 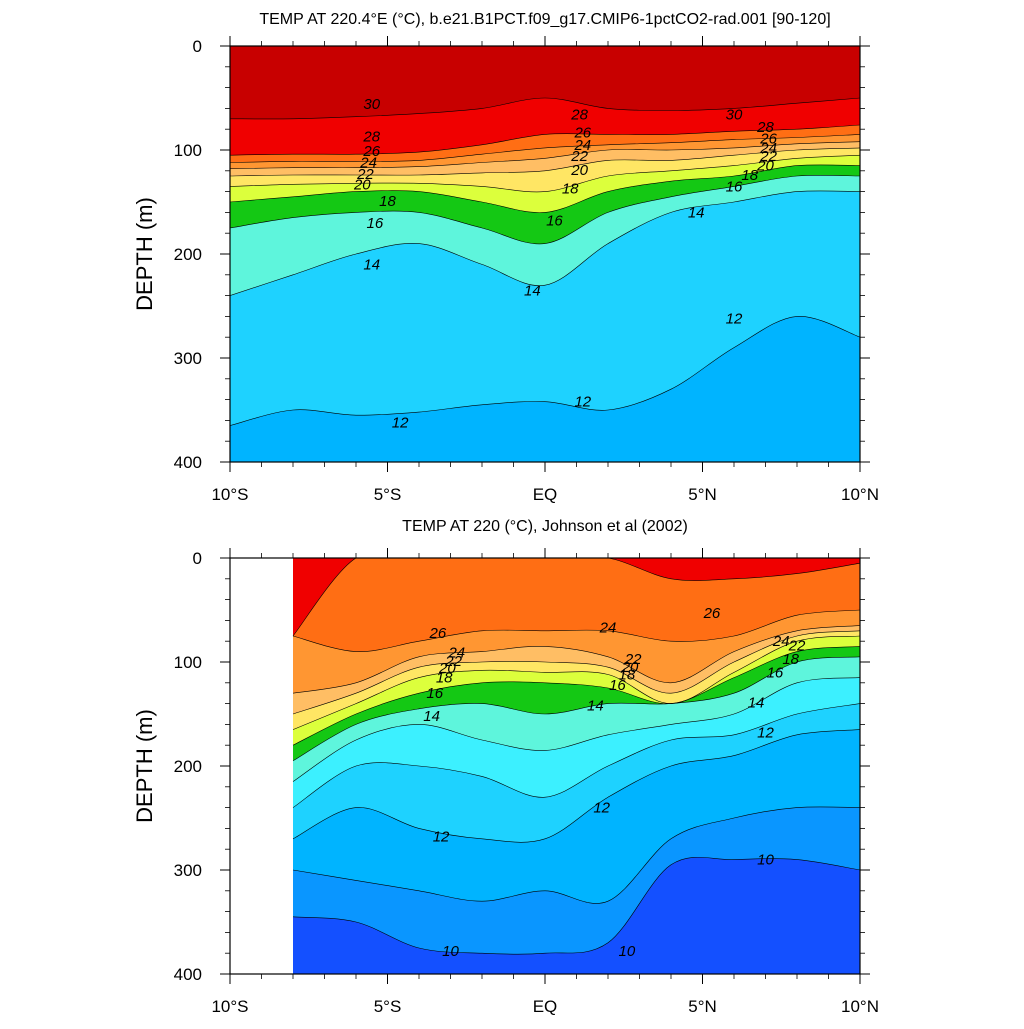 I want to click on x-tick-label: 10°S, so click(x=229, y=1006).